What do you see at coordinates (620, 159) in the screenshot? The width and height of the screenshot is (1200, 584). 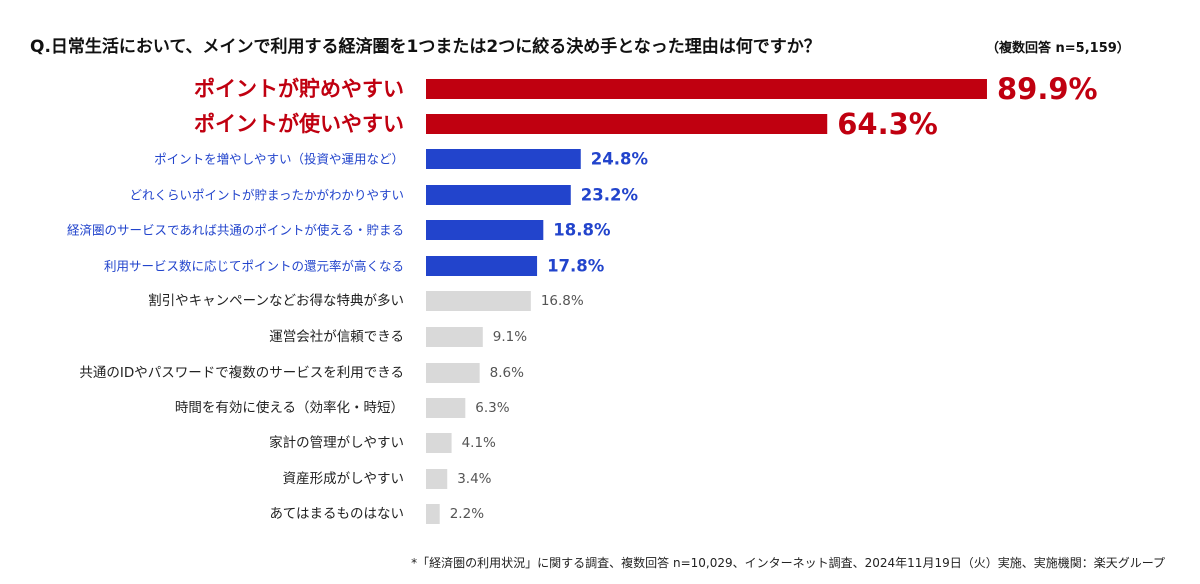 I see `value-label: 24.8%` at bounding box center [620, 159].